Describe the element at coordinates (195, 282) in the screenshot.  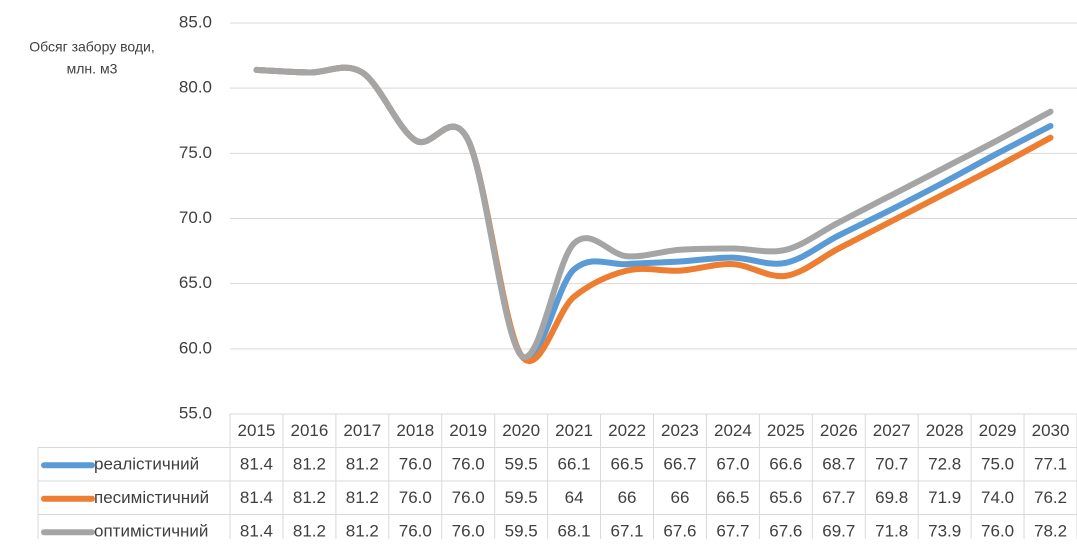
I see `y-tick-label: 65.0` at that location.